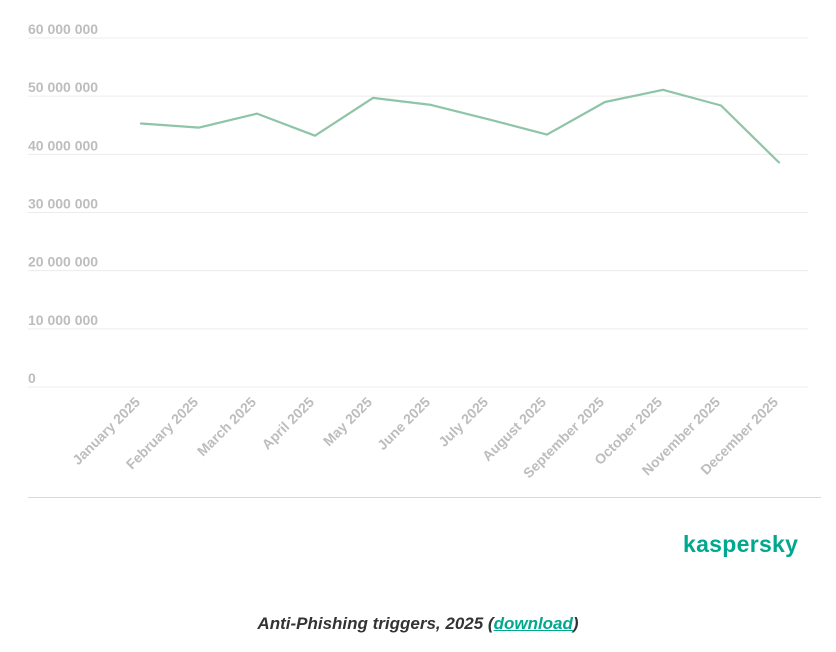  What do you see at coordinates (63, 320) in the screenshot?
I see `y-tick-label: 10 000 000` at bounding box center [63, 320].